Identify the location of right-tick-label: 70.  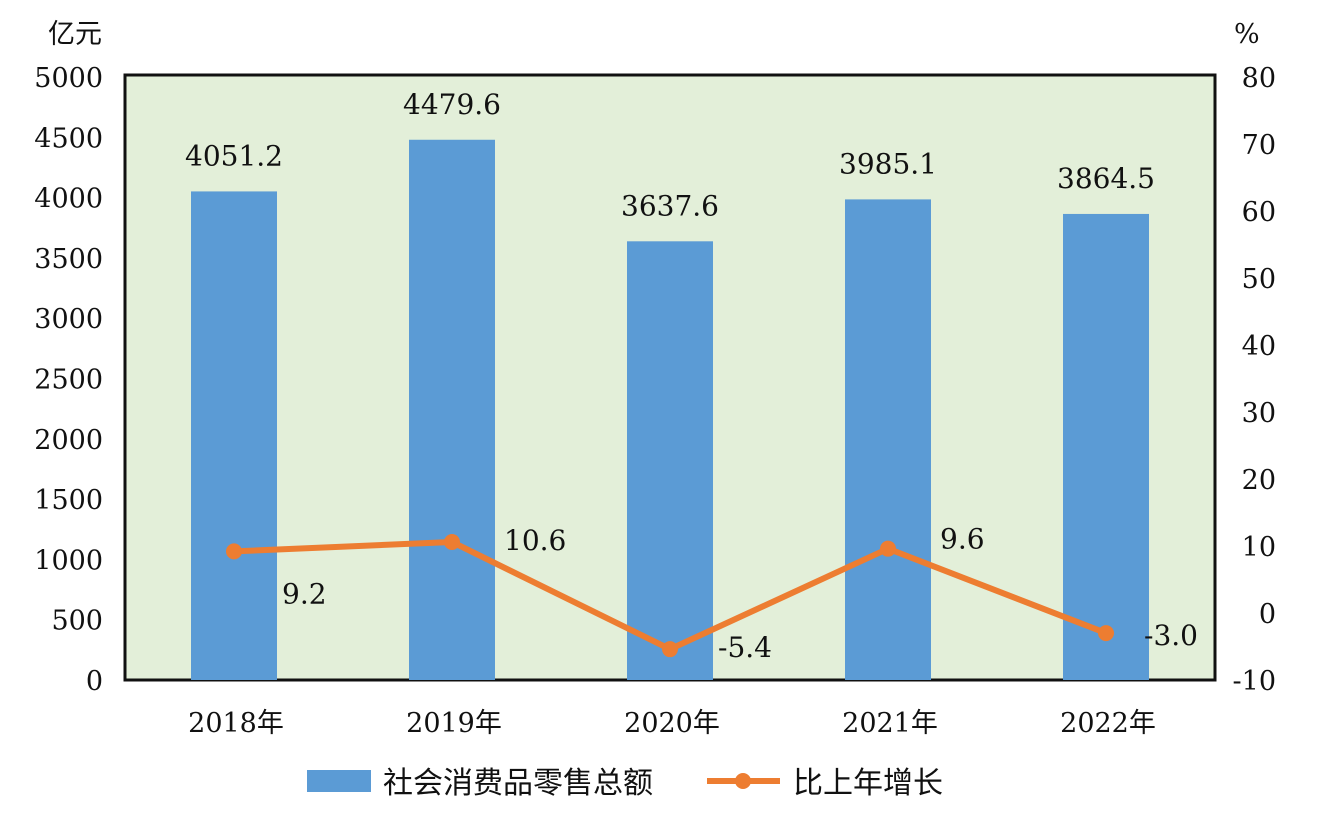
(1259, 145).